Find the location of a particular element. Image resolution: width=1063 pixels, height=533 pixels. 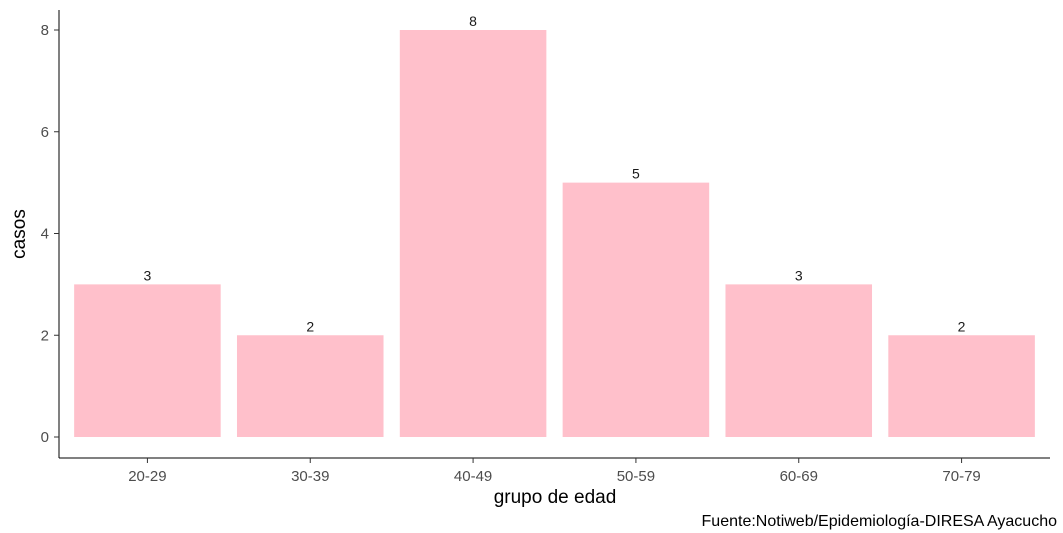

y-tick-label: 6 is located at coordinates (45, 132).